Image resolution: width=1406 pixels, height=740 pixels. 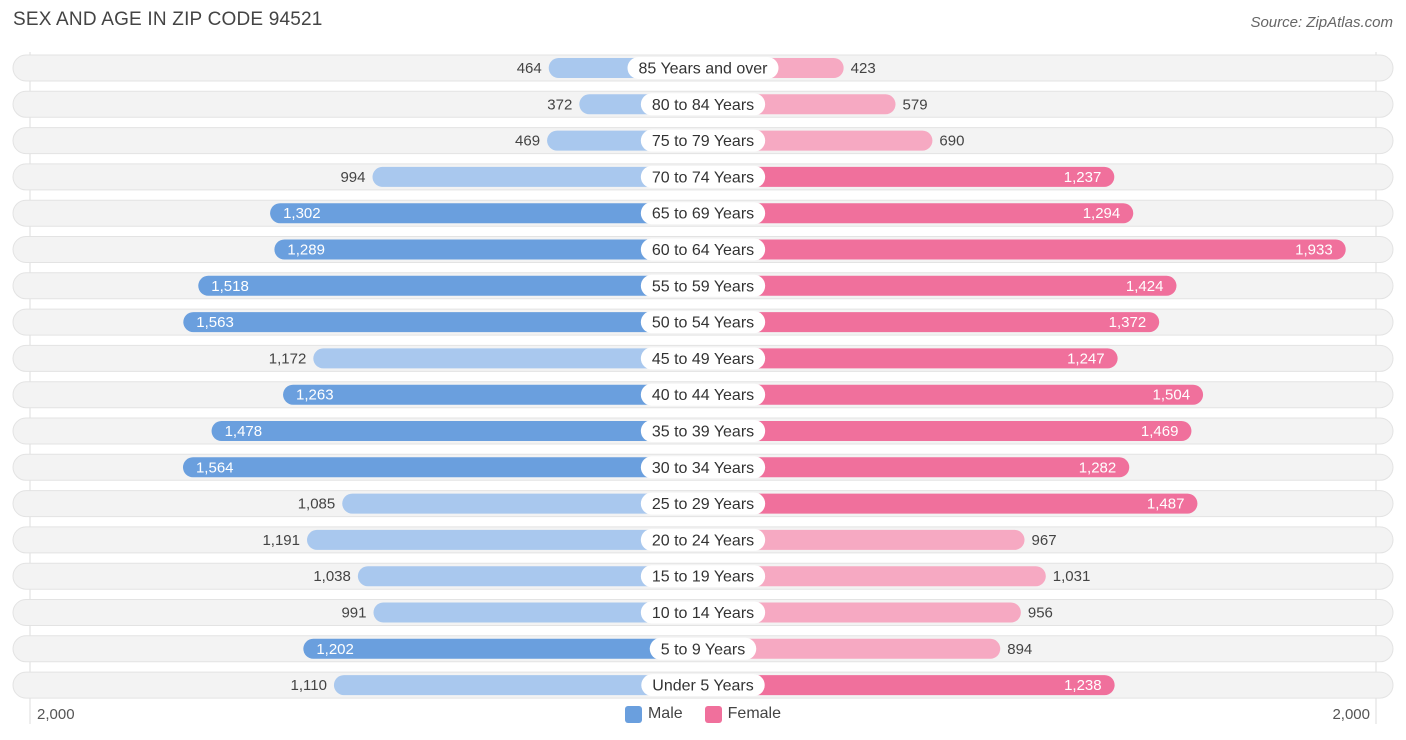 I want to click on category-label: 55 to 59 Years, so click(x=703, y=286).